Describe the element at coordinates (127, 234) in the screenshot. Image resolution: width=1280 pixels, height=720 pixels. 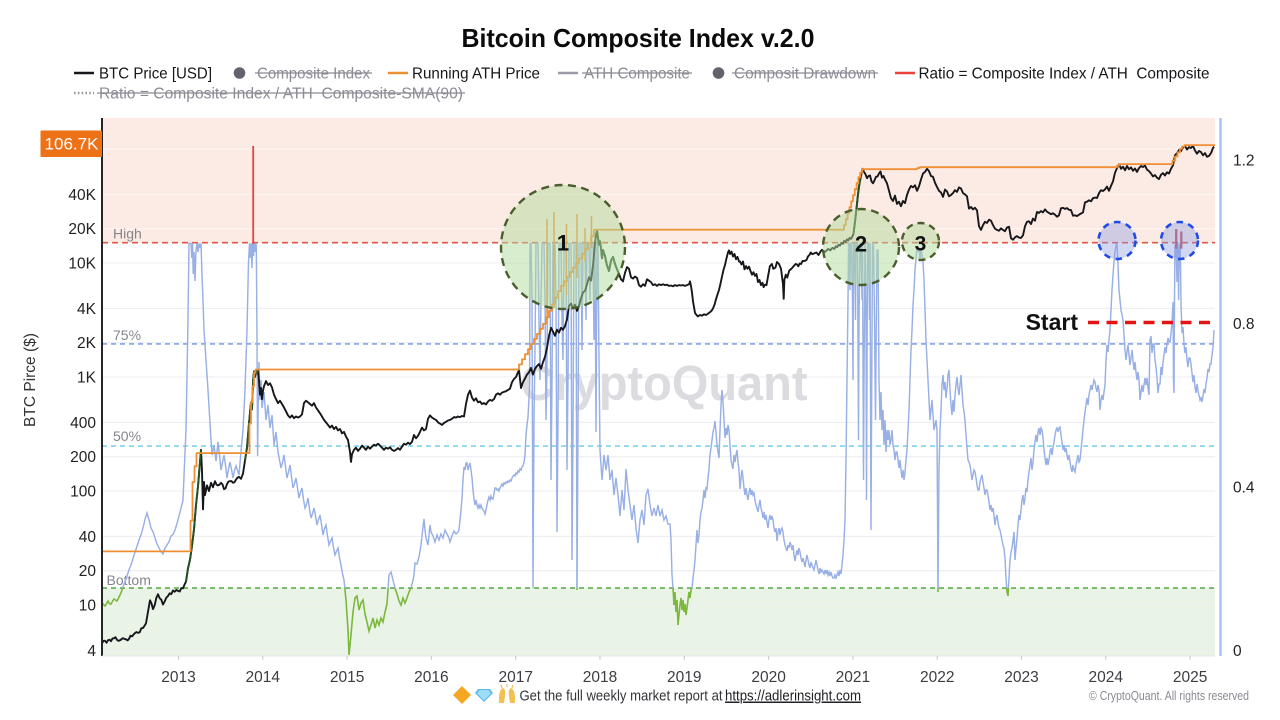
I see `svg-text: High` at that location.